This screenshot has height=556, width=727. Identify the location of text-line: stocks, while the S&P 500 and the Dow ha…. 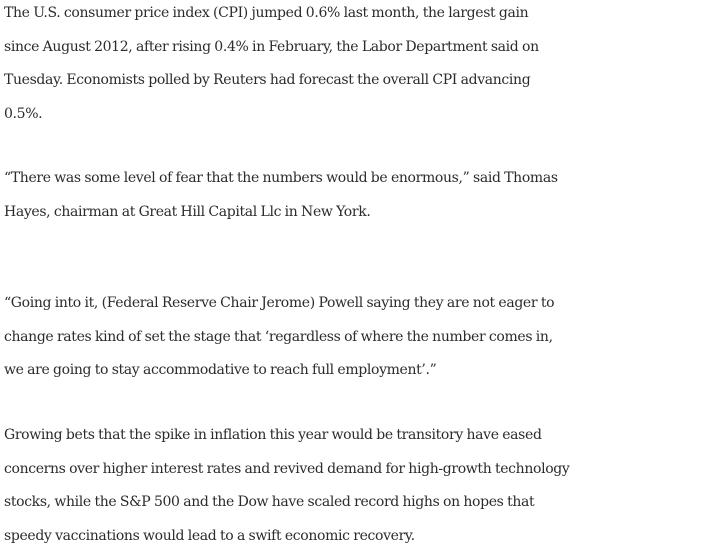
(269, 502).